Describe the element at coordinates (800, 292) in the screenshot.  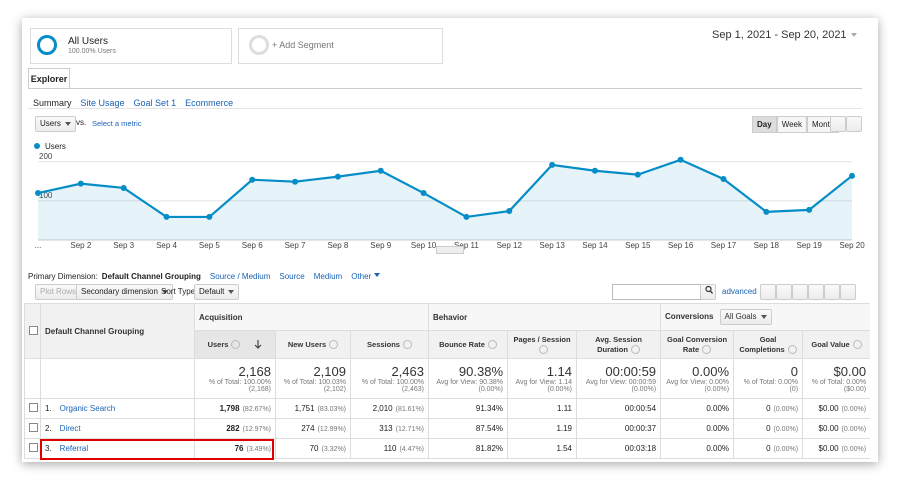
I see `view-performance` at that location.